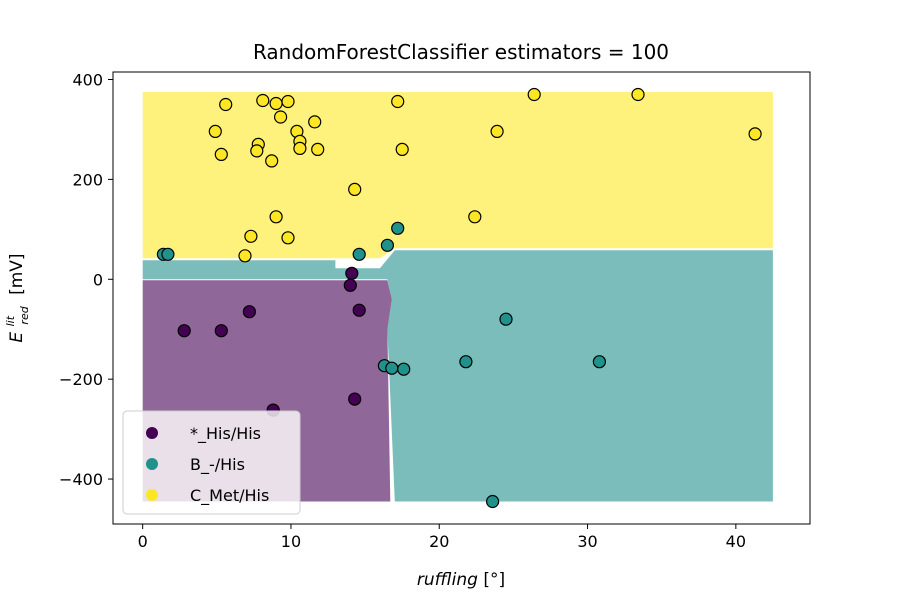 Image resolution: width=900 pixels, height=600 pixels. Describe the element at coordinates (24, 314) in the screenshot. I see `y-axis-label-sub: red` at that location.